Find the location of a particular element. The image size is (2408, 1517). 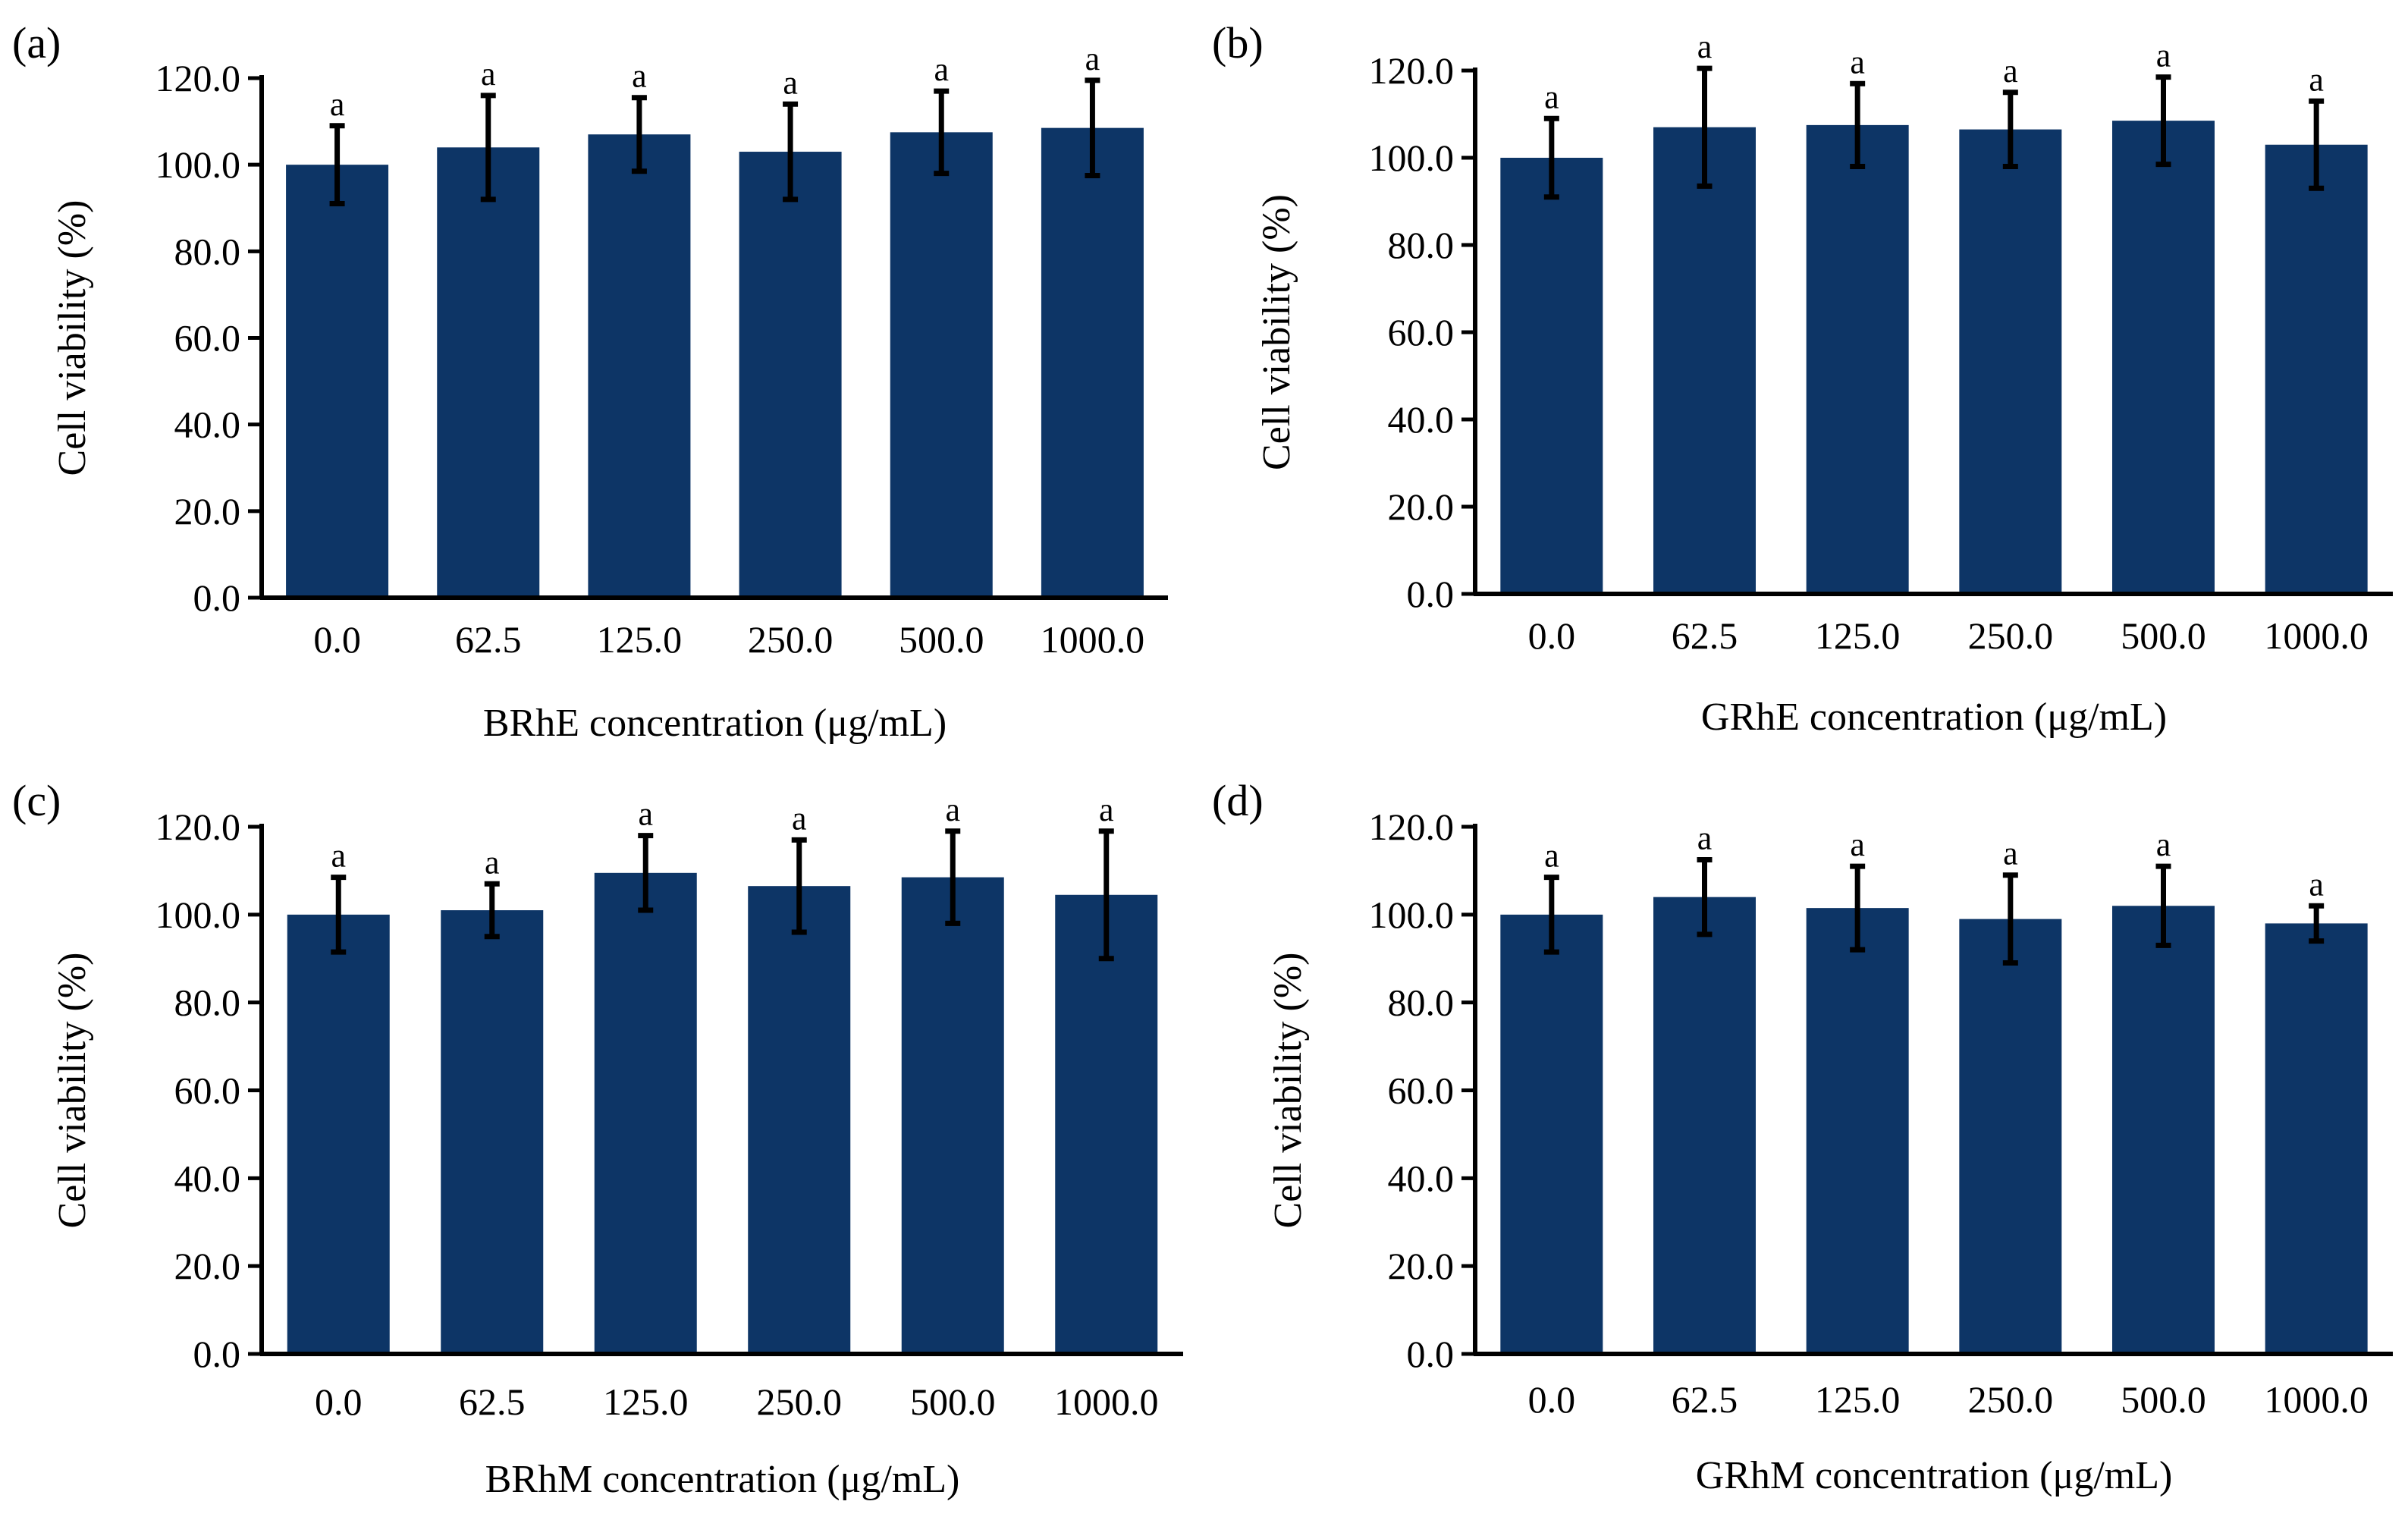

x-axis-title: GRhM concentration (μg/mL) is located at coordinates (1934, 1475).